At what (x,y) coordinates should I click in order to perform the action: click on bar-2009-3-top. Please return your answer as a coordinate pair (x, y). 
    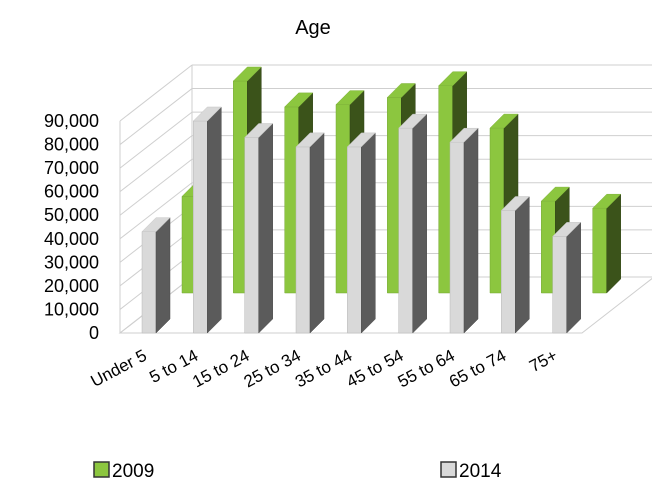
    Looking at the image, I should click on (350, 97).